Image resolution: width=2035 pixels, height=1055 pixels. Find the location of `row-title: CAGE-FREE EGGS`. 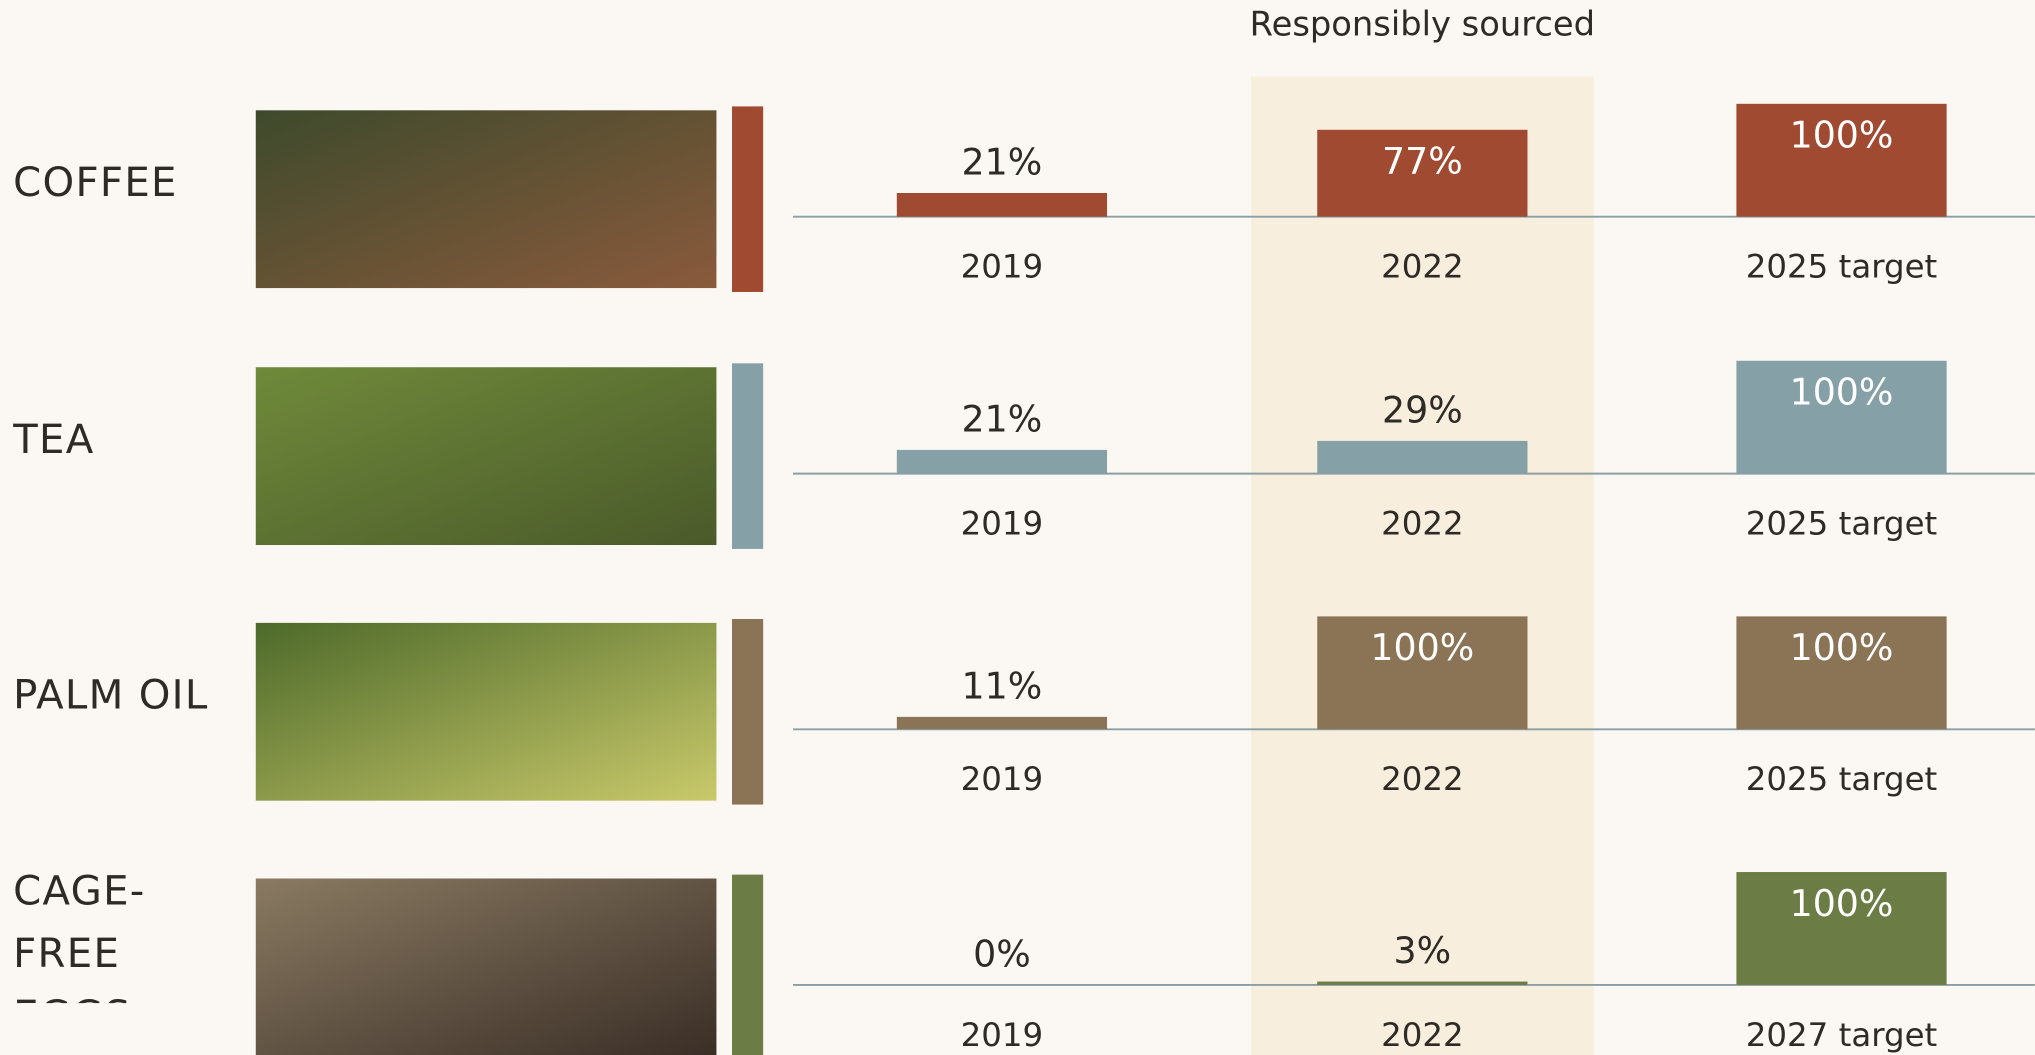

row-title: CAGE-FREE EGGS is located at coordinates (79, 935).